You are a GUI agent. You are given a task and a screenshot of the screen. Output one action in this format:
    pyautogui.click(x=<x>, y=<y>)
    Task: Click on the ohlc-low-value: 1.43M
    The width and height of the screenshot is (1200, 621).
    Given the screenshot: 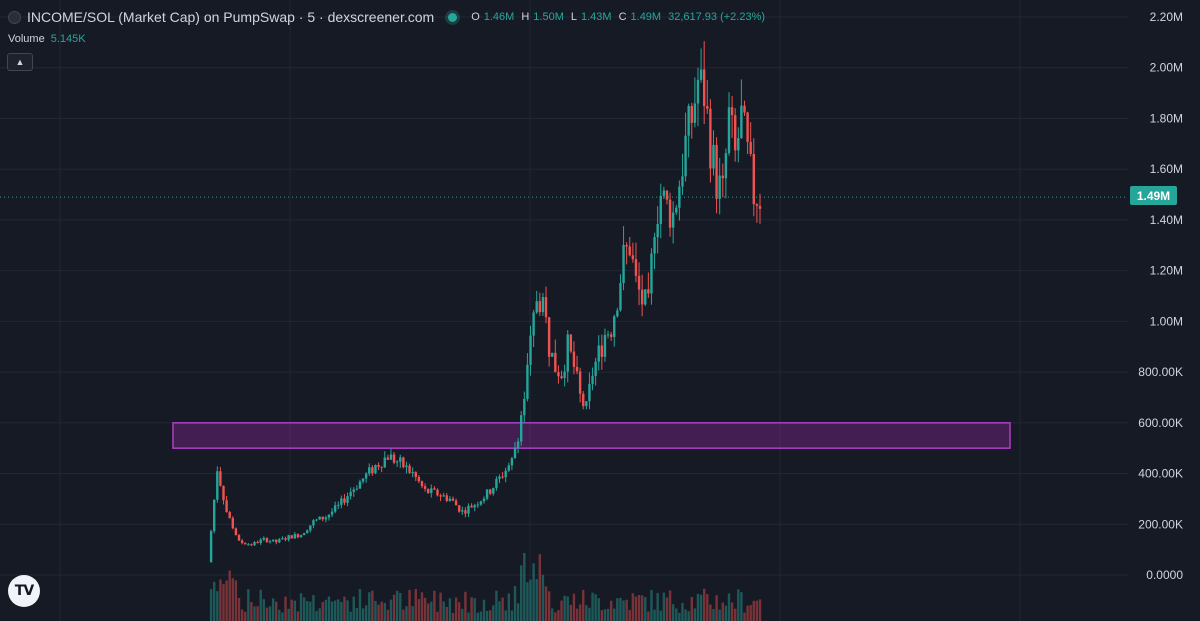 What is the action you would take?
    pyautogui.click(x=596, y=17)
    